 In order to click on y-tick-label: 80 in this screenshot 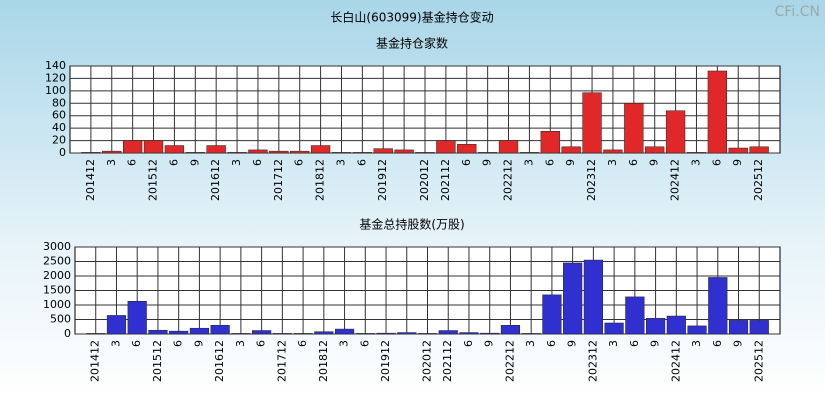, I will do `click(59, 102)`.